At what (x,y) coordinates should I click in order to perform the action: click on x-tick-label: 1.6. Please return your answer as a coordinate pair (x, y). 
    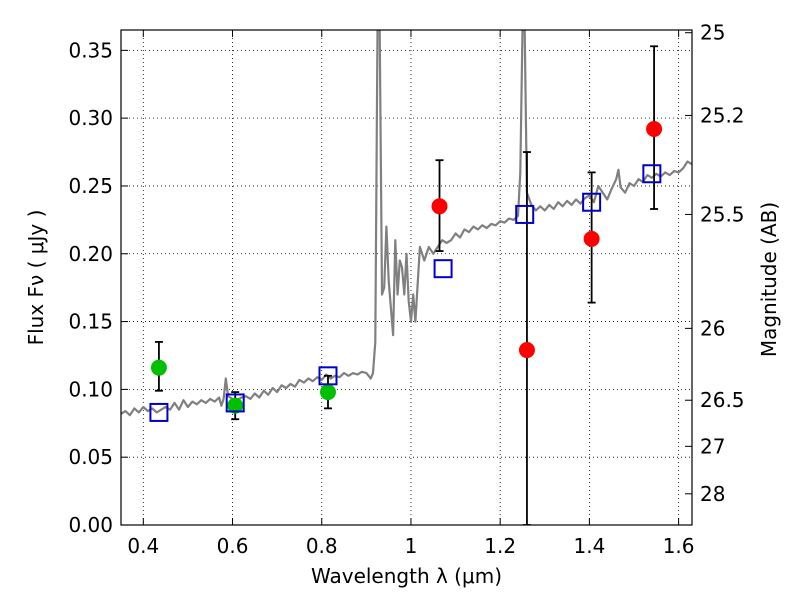
    Looking at the image, I should click on (679, 546).